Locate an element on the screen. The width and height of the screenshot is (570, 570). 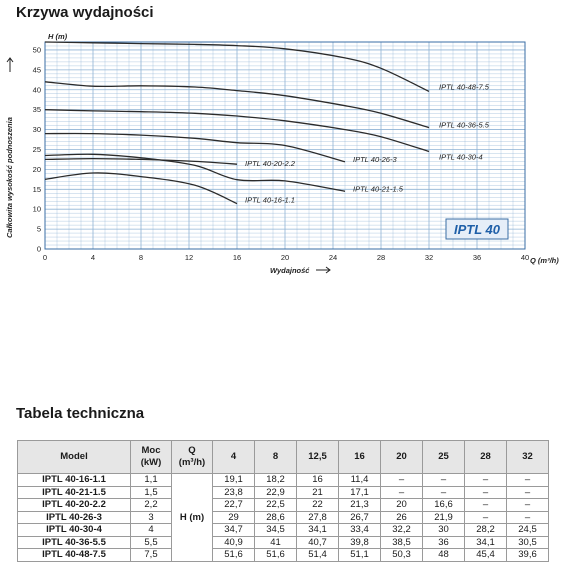
y-tick-label: 0 is located at coordinates (39, 249).